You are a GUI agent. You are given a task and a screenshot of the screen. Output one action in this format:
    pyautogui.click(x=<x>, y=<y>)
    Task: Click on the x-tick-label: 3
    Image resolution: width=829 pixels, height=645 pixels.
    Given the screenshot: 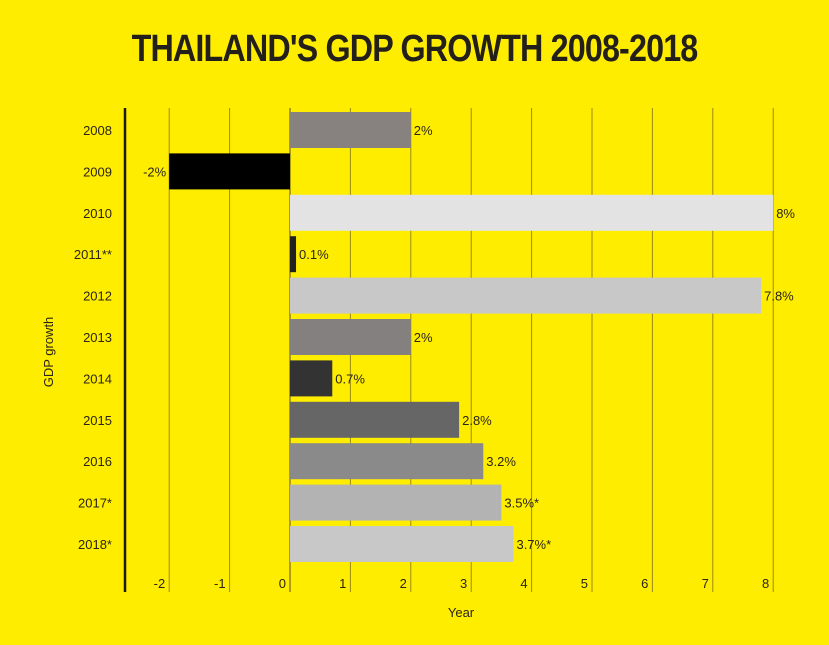 What is the action you would take?
    pyautogui.click(x=463, y=583)
    